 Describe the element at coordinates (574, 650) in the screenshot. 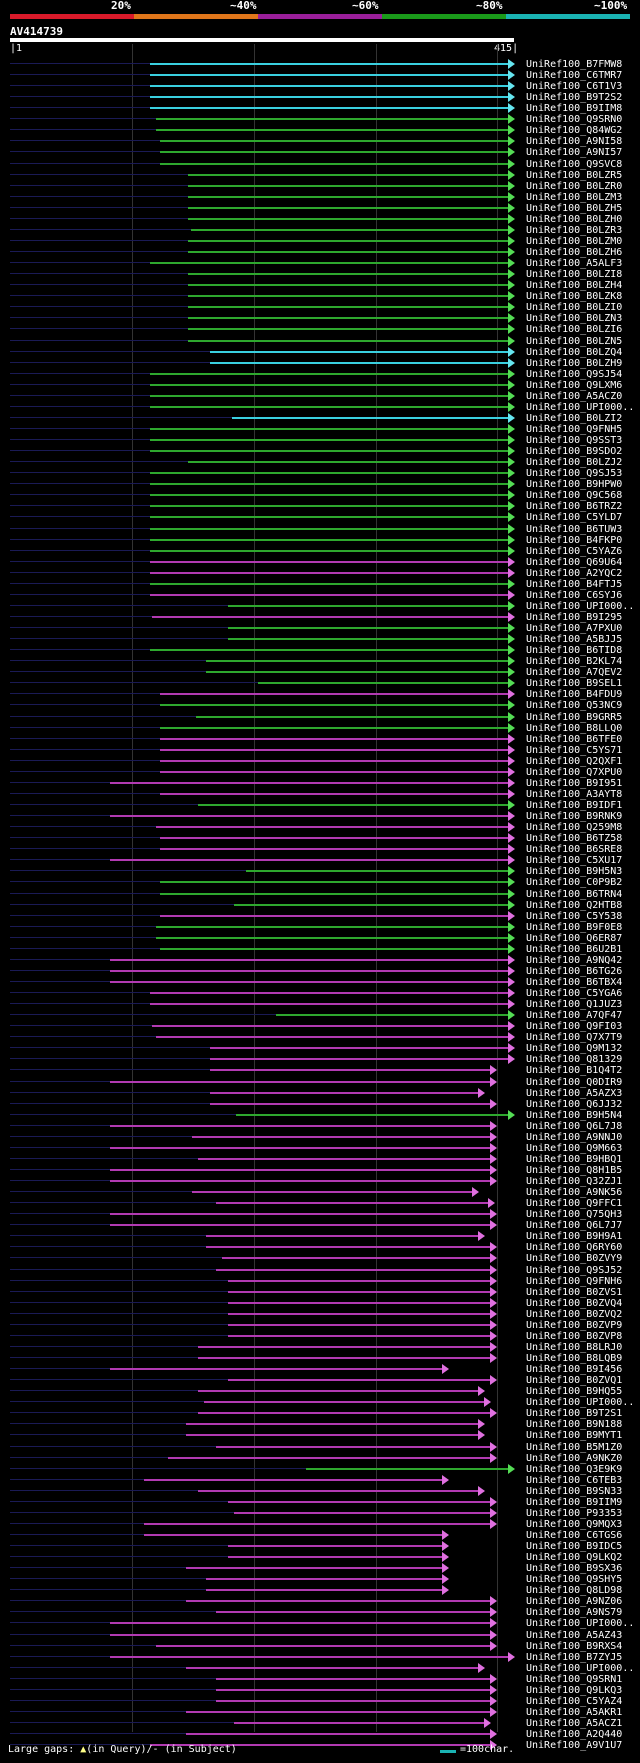

I see `hit-link: UniRef100_B6TID8` at that location.